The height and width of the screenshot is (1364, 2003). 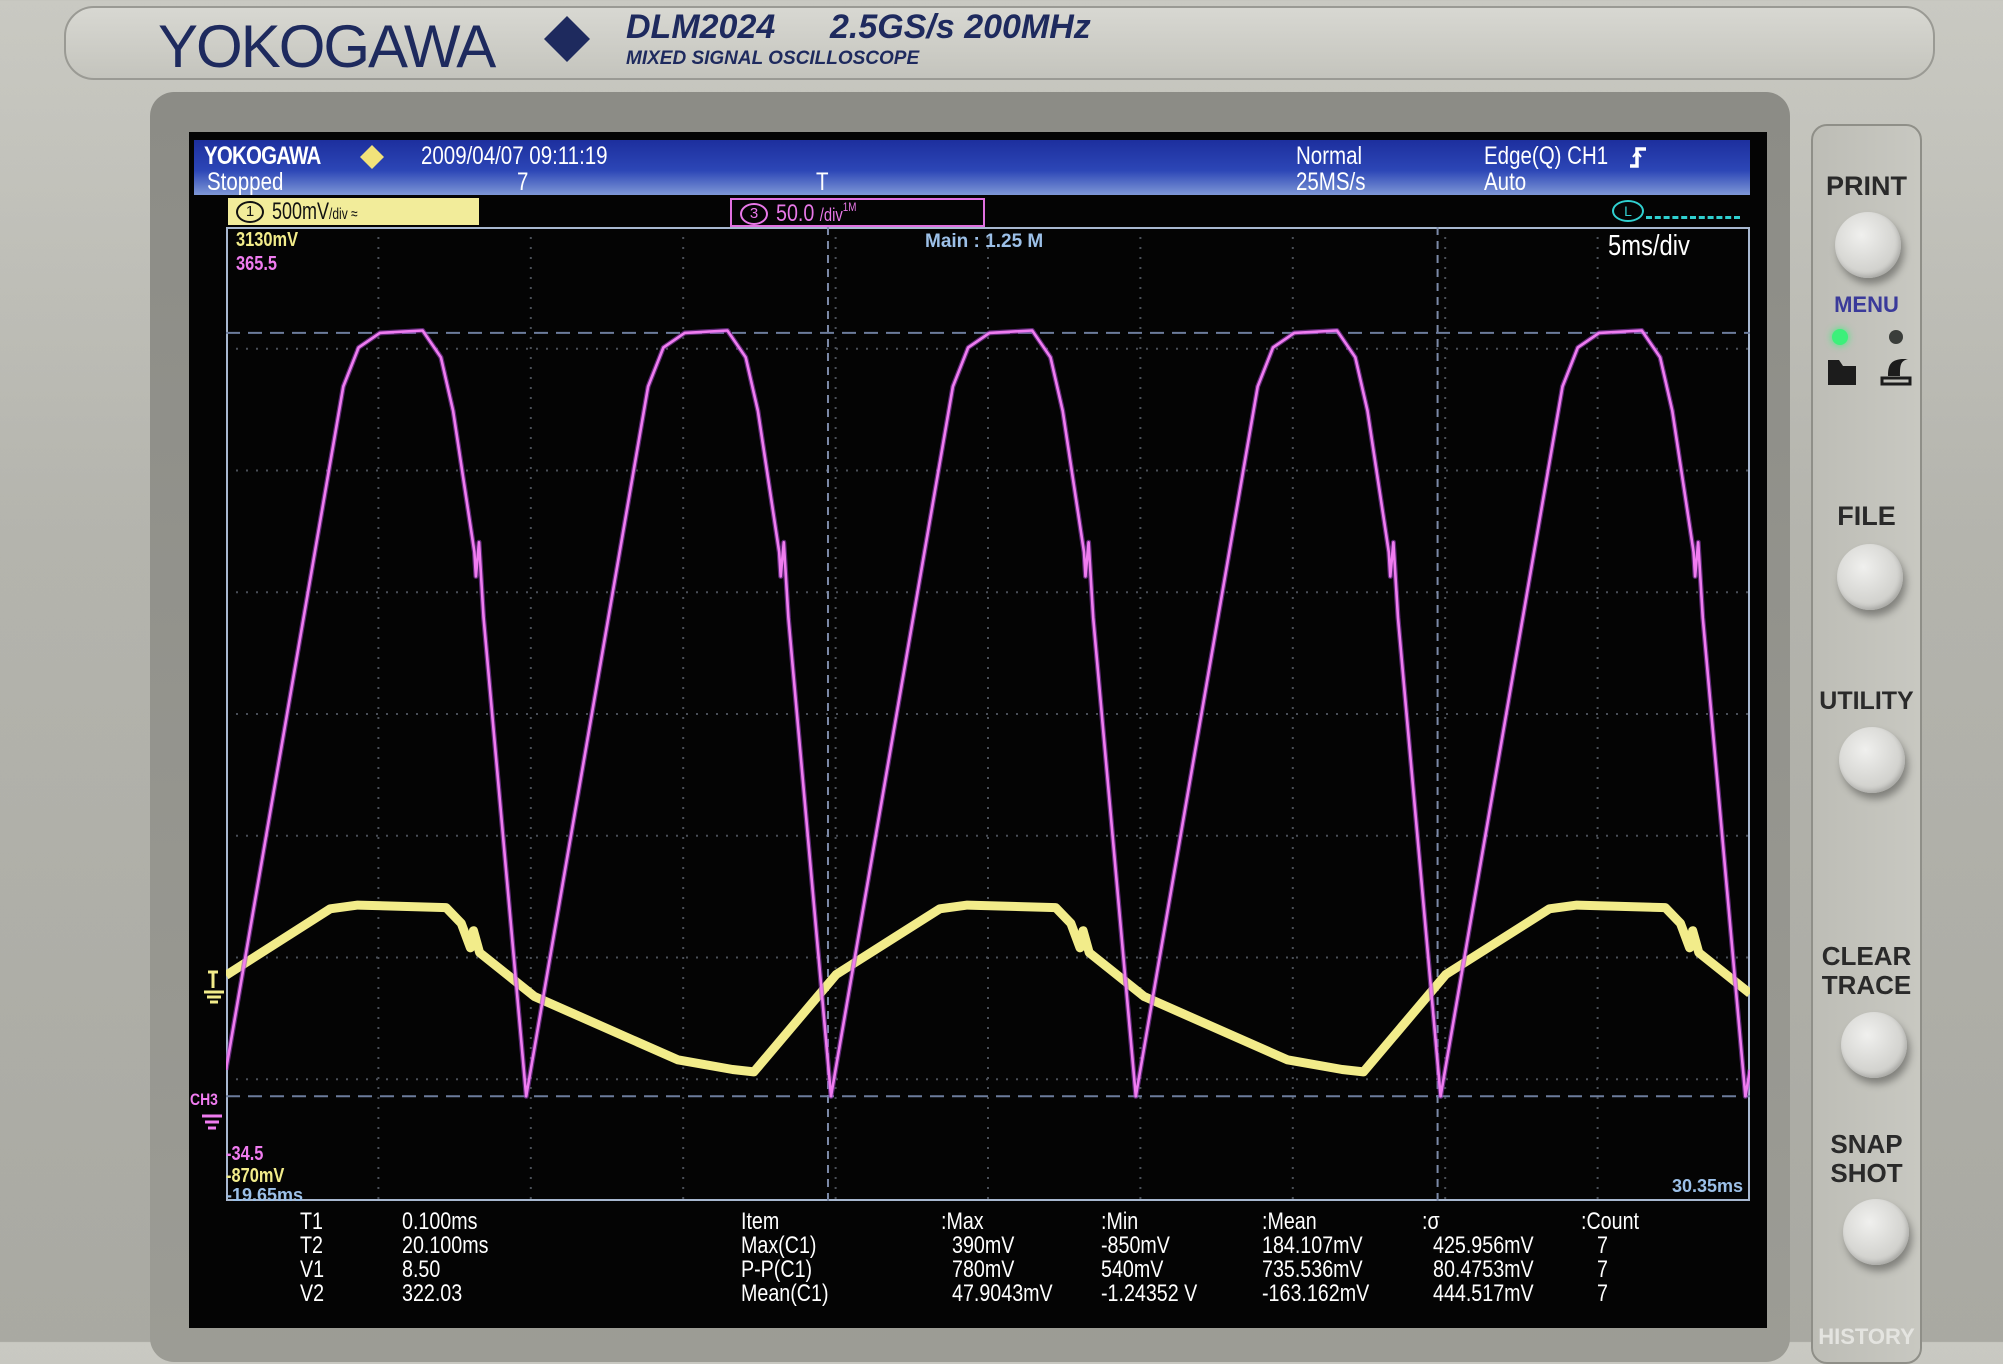 I want to click on model-name: DLM2024, so click(x=701, y=27).